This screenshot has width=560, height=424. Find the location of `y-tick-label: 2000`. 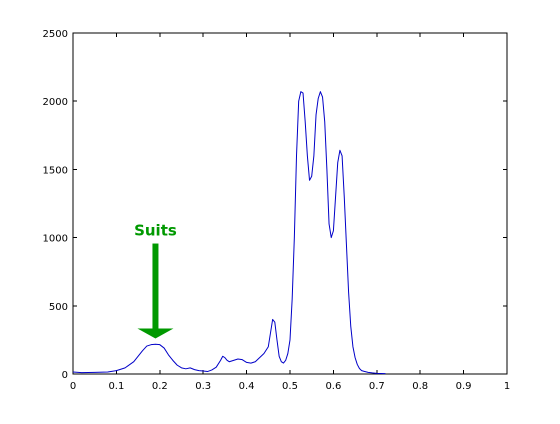

y-tick-label: 2000 is located at coordinates (55, 102).